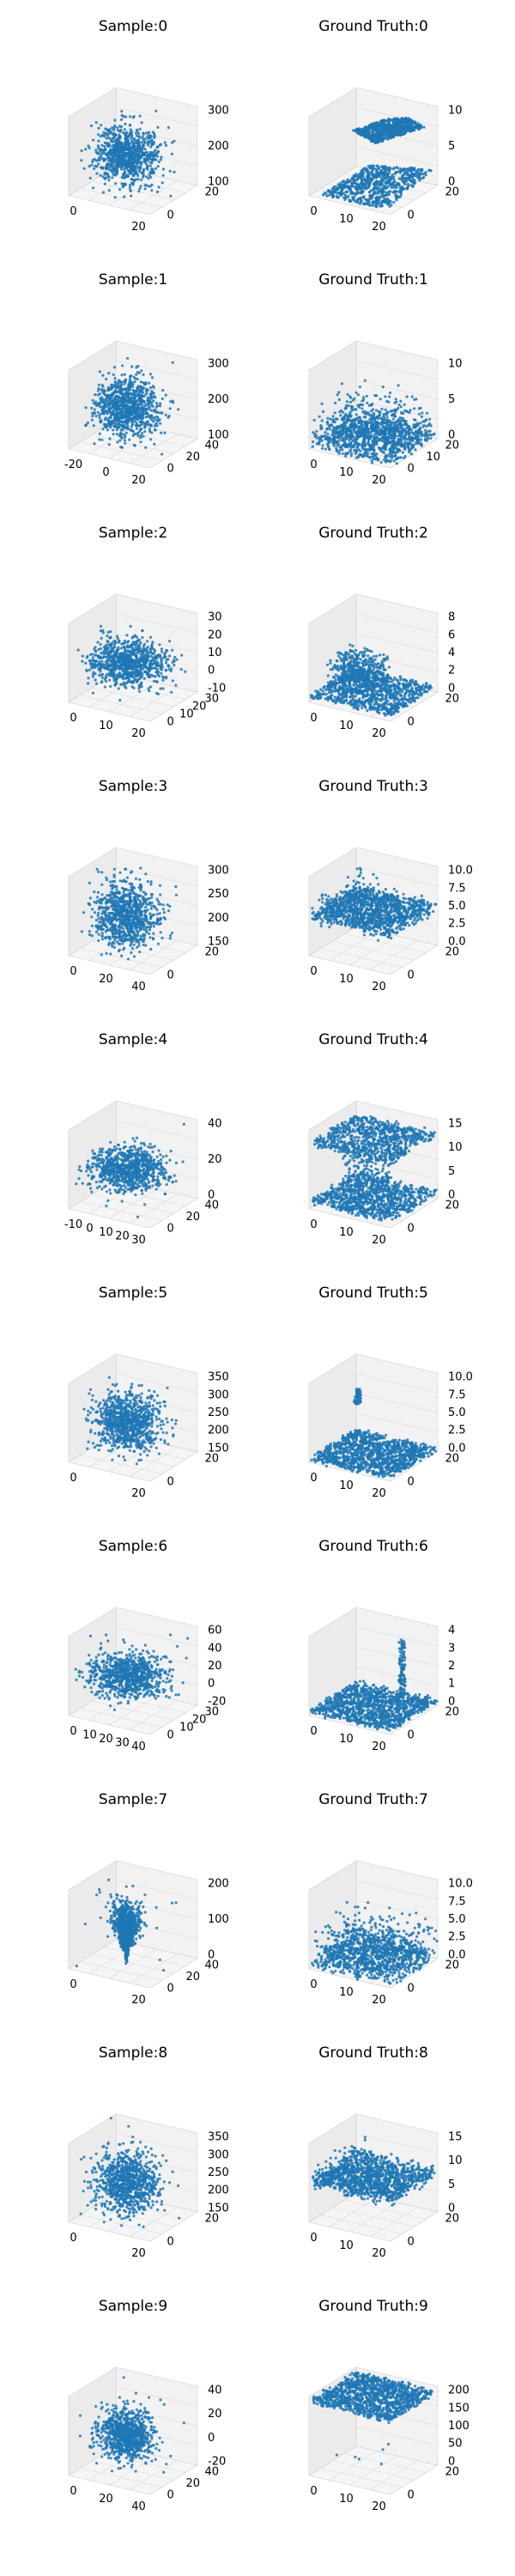 The image size is (515, 2576). Describe the element at coordinates (373, 27) in the screenshot. I see `panel-title: Ground Truth:0` at that location.